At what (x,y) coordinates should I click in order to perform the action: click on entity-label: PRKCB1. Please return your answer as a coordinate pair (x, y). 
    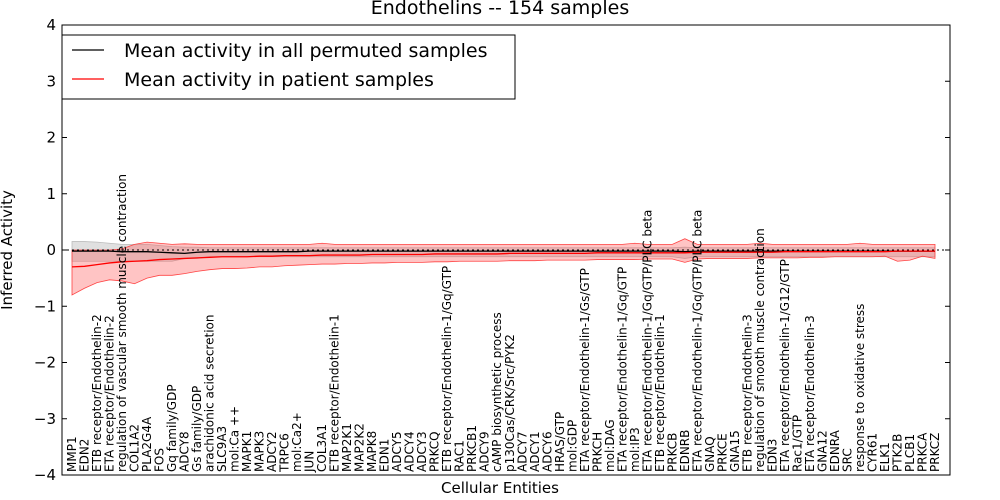
    Looking at the image, I should click on (472, 448).